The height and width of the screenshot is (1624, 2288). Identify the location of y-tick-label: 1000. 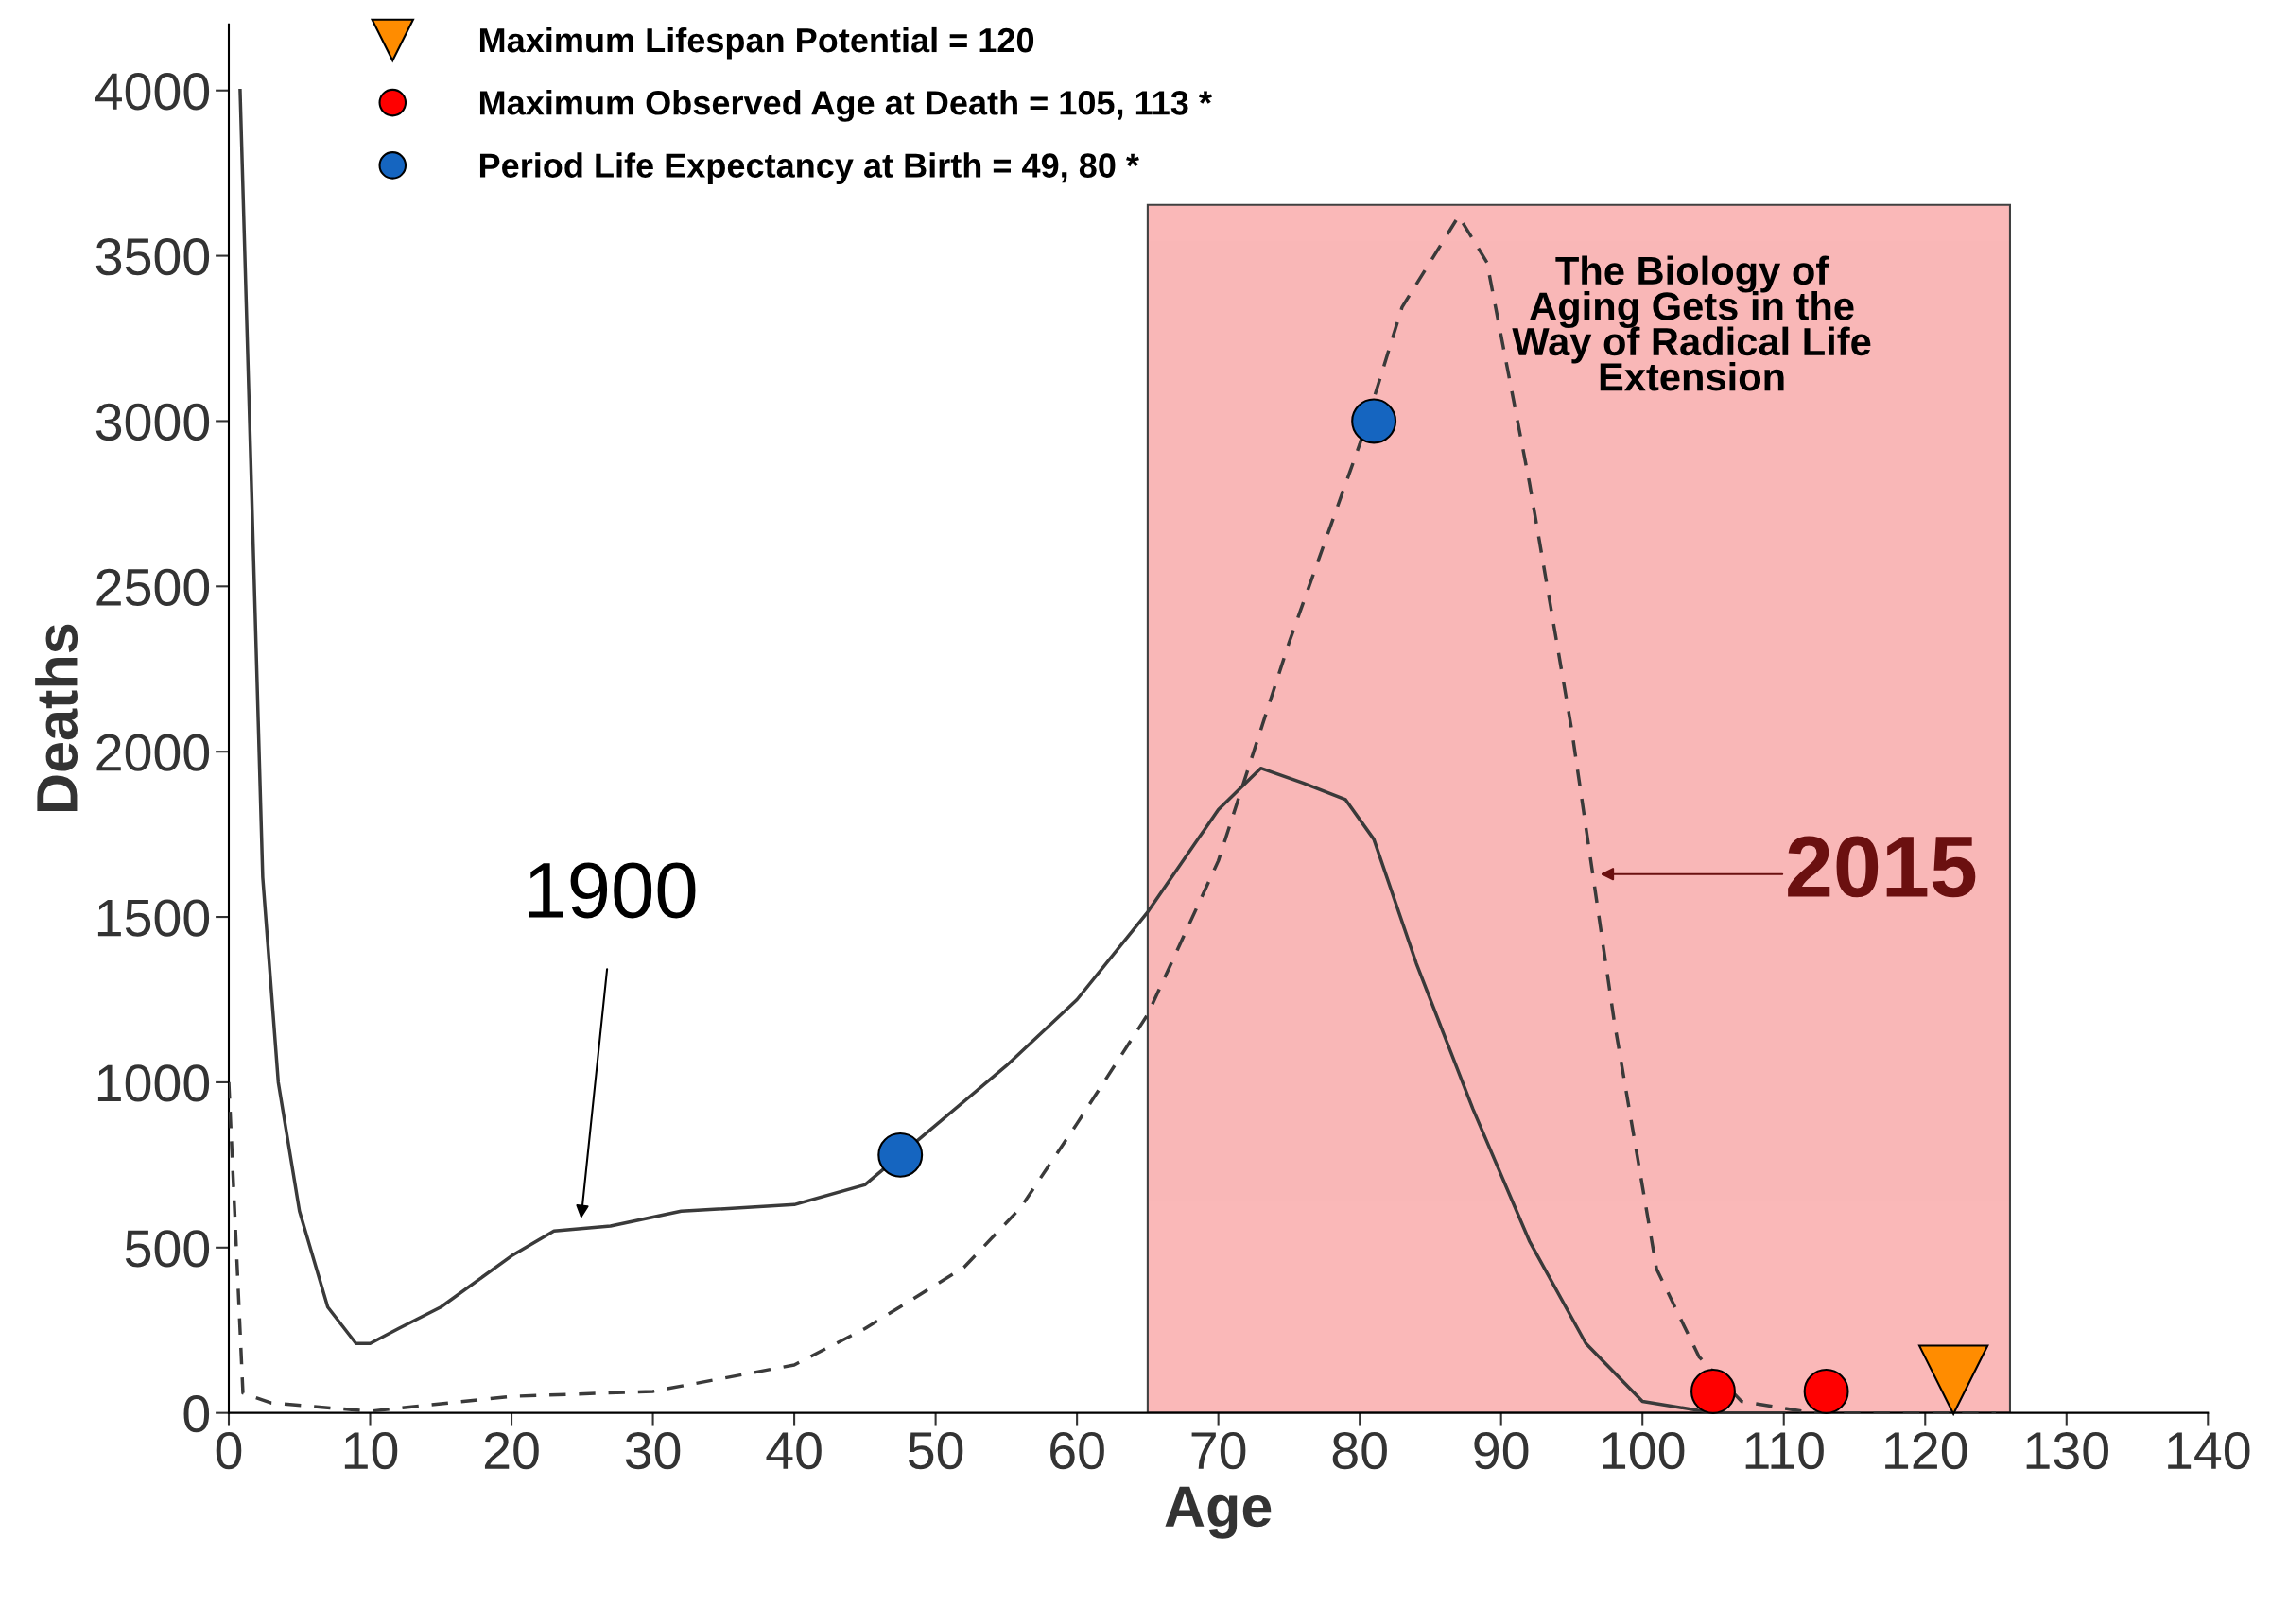
(153, 1083).